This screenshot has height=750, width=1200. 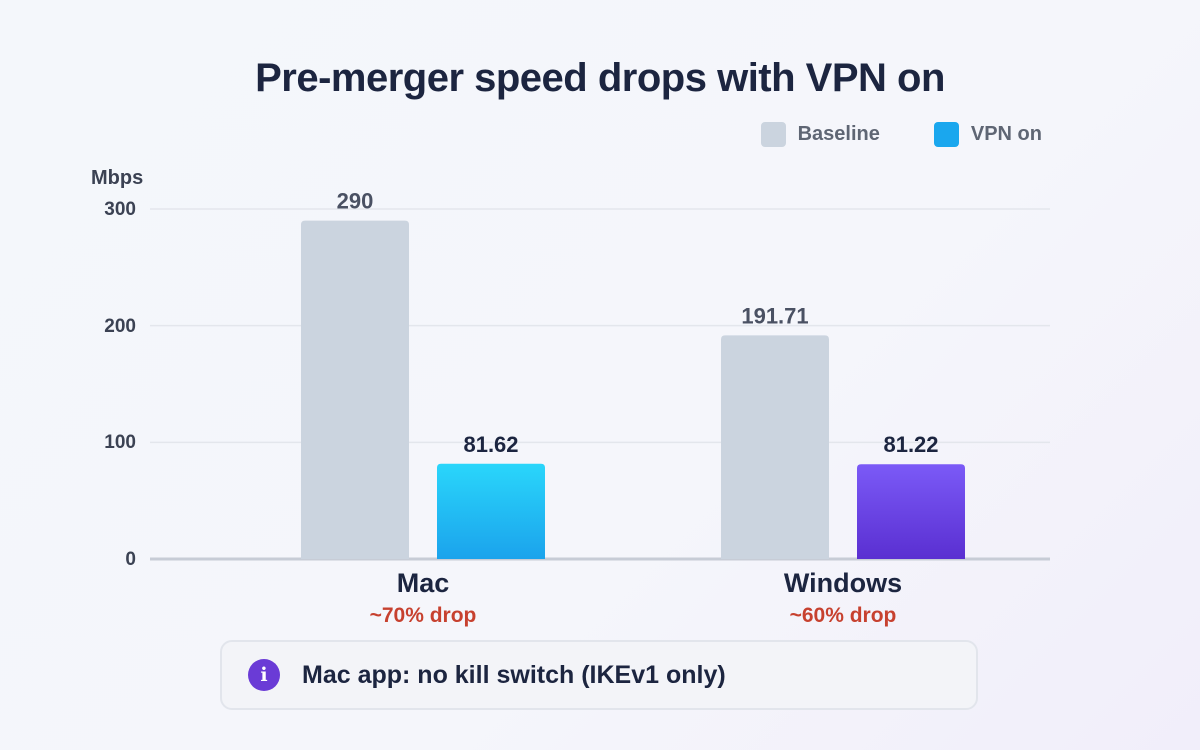 I want to click on legend-swatch-vpn, so click(x=946, y=134).